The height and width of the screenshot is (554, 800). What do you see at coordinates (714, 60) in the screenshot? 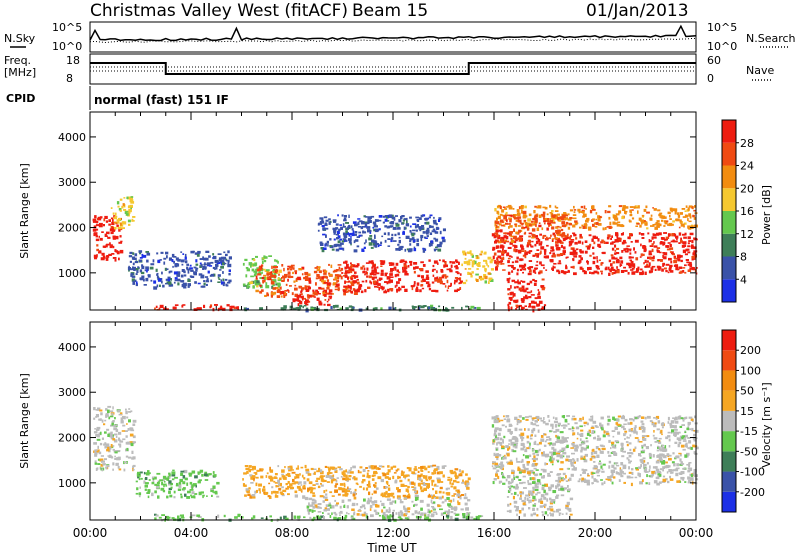
I see `nave-tick-top: 60` at bounding box center [714, 60].